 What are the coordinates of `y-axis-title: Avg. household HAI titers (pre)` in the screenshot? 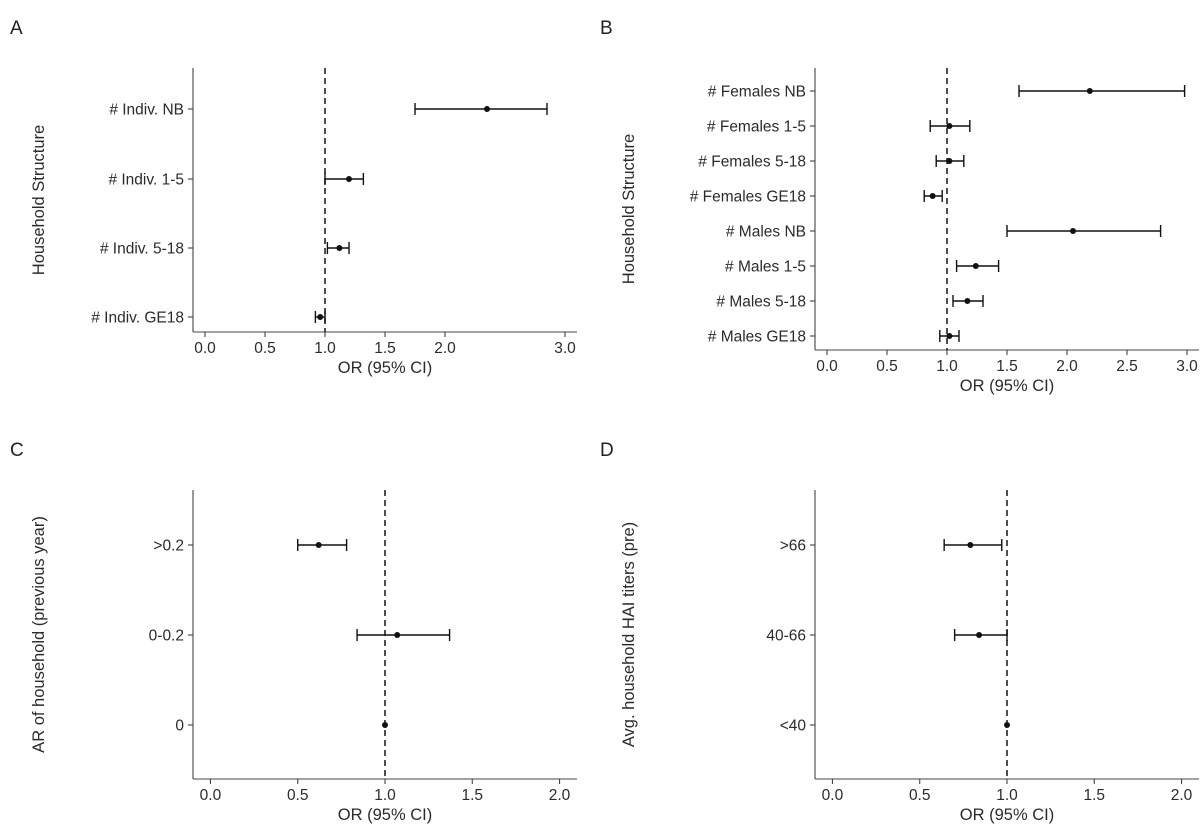 It's located at (629, 634).